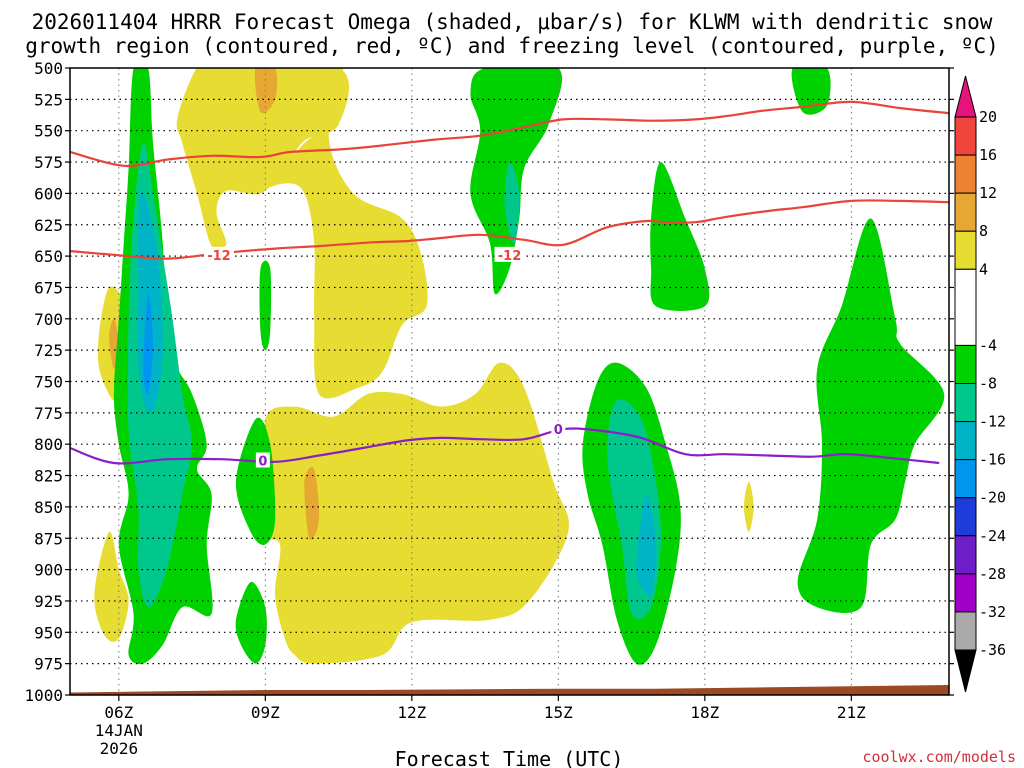  I want to click on omega-region-green-right-edge, so click(871, 415).